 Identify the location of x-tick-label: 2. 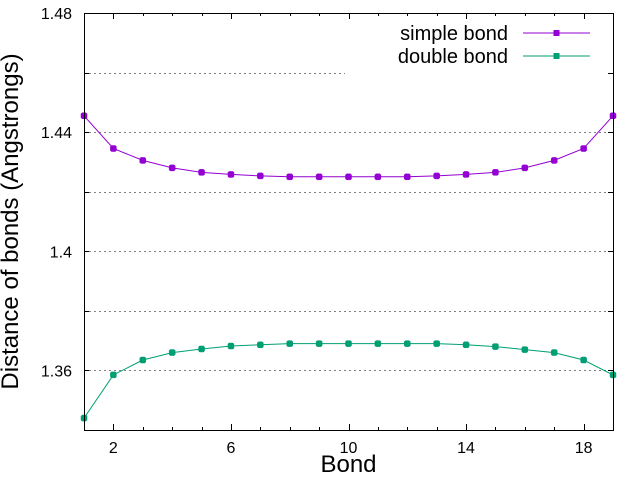
(113, 448).